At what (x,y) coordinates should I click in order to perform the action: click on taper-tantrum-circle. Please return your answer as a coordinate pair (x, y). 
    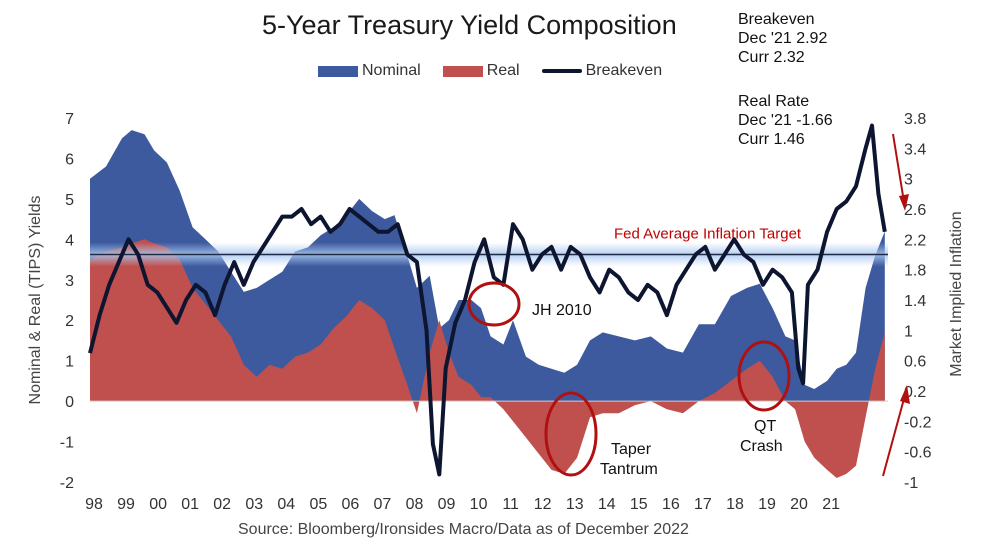
    Looking at the image, I should click on (571, 434).